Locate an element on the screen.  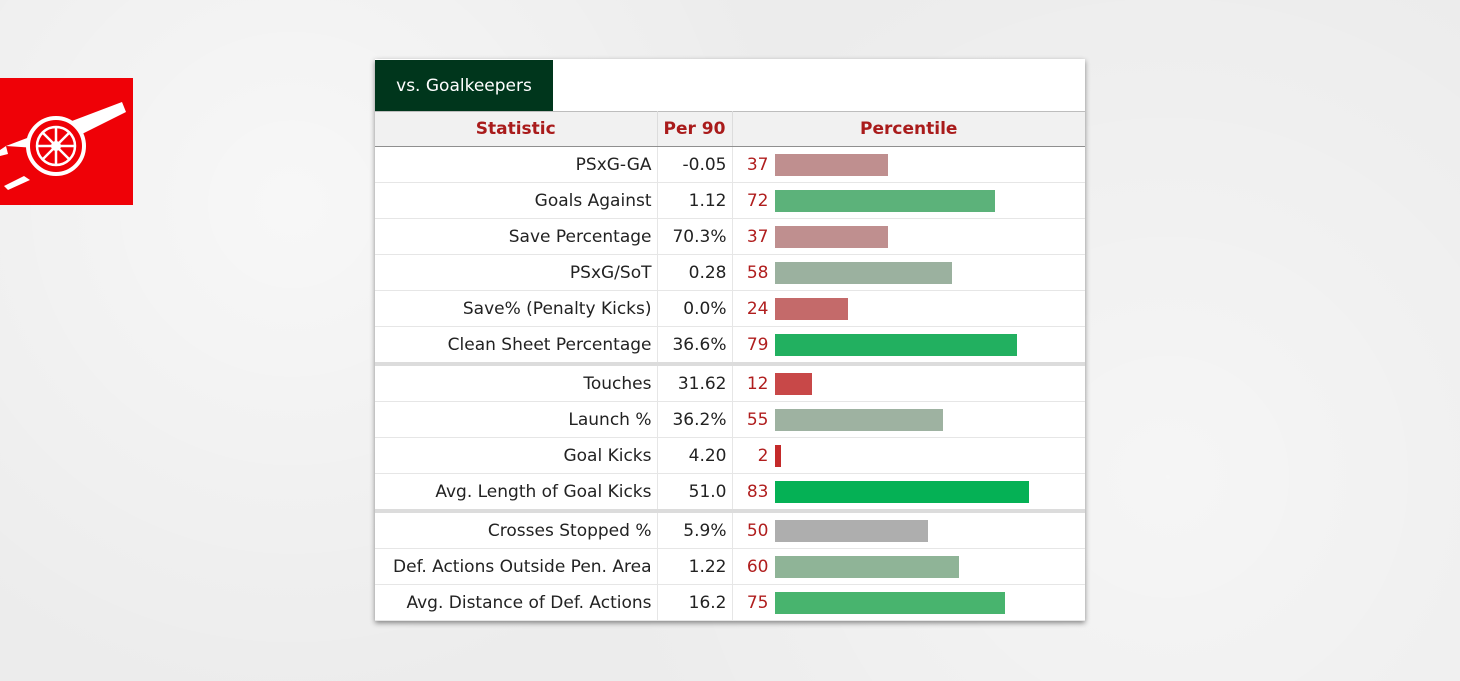
per90-value: 31.62 is located at coordinates (695, 382).